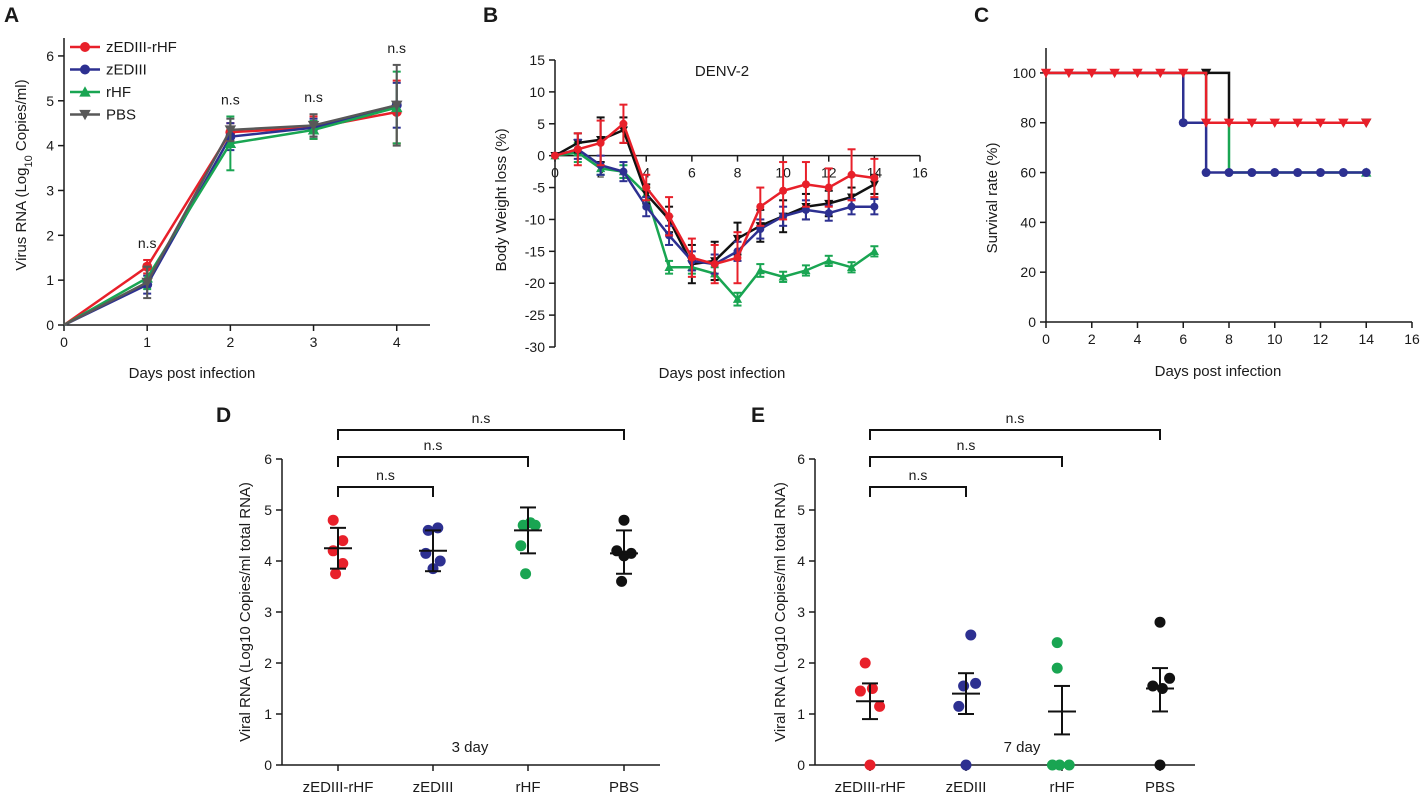 Image resolution: width=1421 pixels, height=794 pixels. Describe the element at coordinates (1183, 339) in the screenshot. I see `x-tick-label: 6` at that location.